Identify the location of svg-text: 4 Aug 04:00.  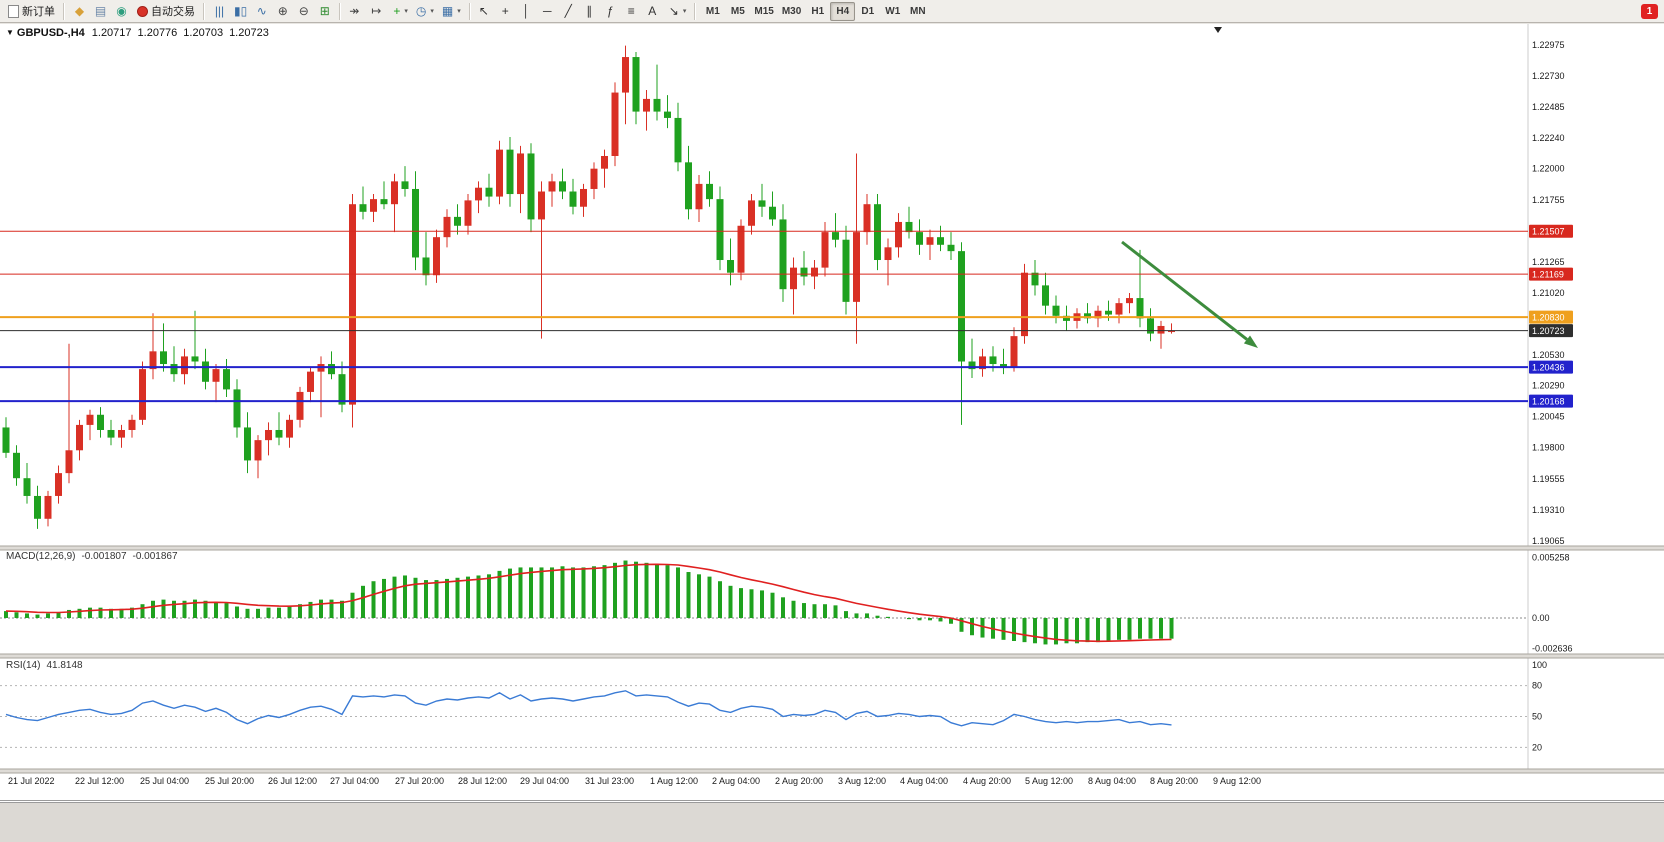
(924, 781).